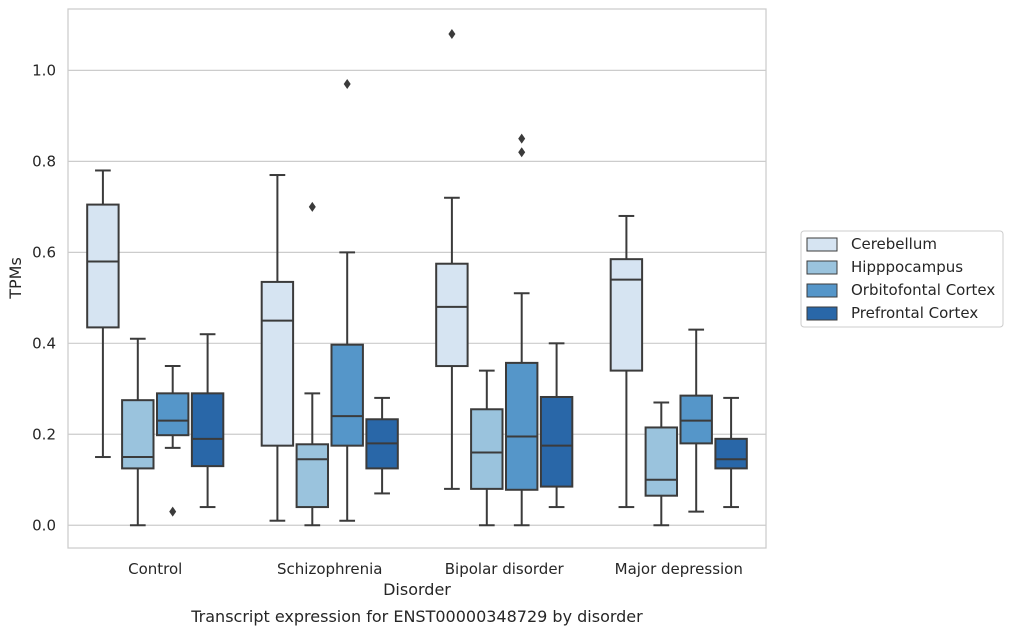 This screenshot has width=1014, height=638. What do you see at coordinates (417, 589) in the screenshot?
I see `x-axis-label: Disorder` at bounding box center [417, 589].